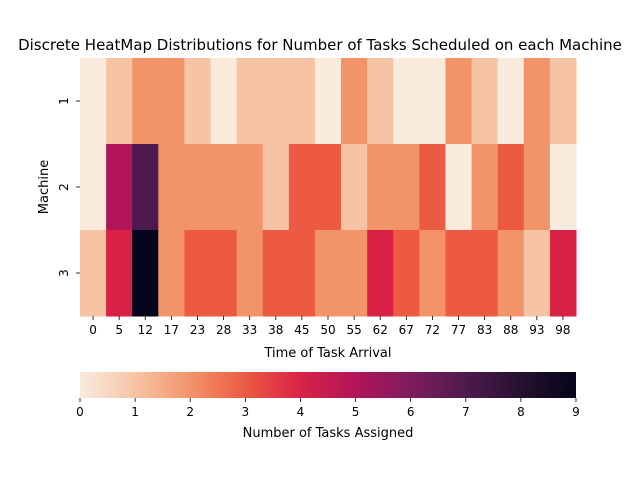 This screenshot has width=640, height=480. What do you see at coordinates (380, 330) in the screenshot?
I see `x-tick-label: 62` at bounding box center [380, 330].